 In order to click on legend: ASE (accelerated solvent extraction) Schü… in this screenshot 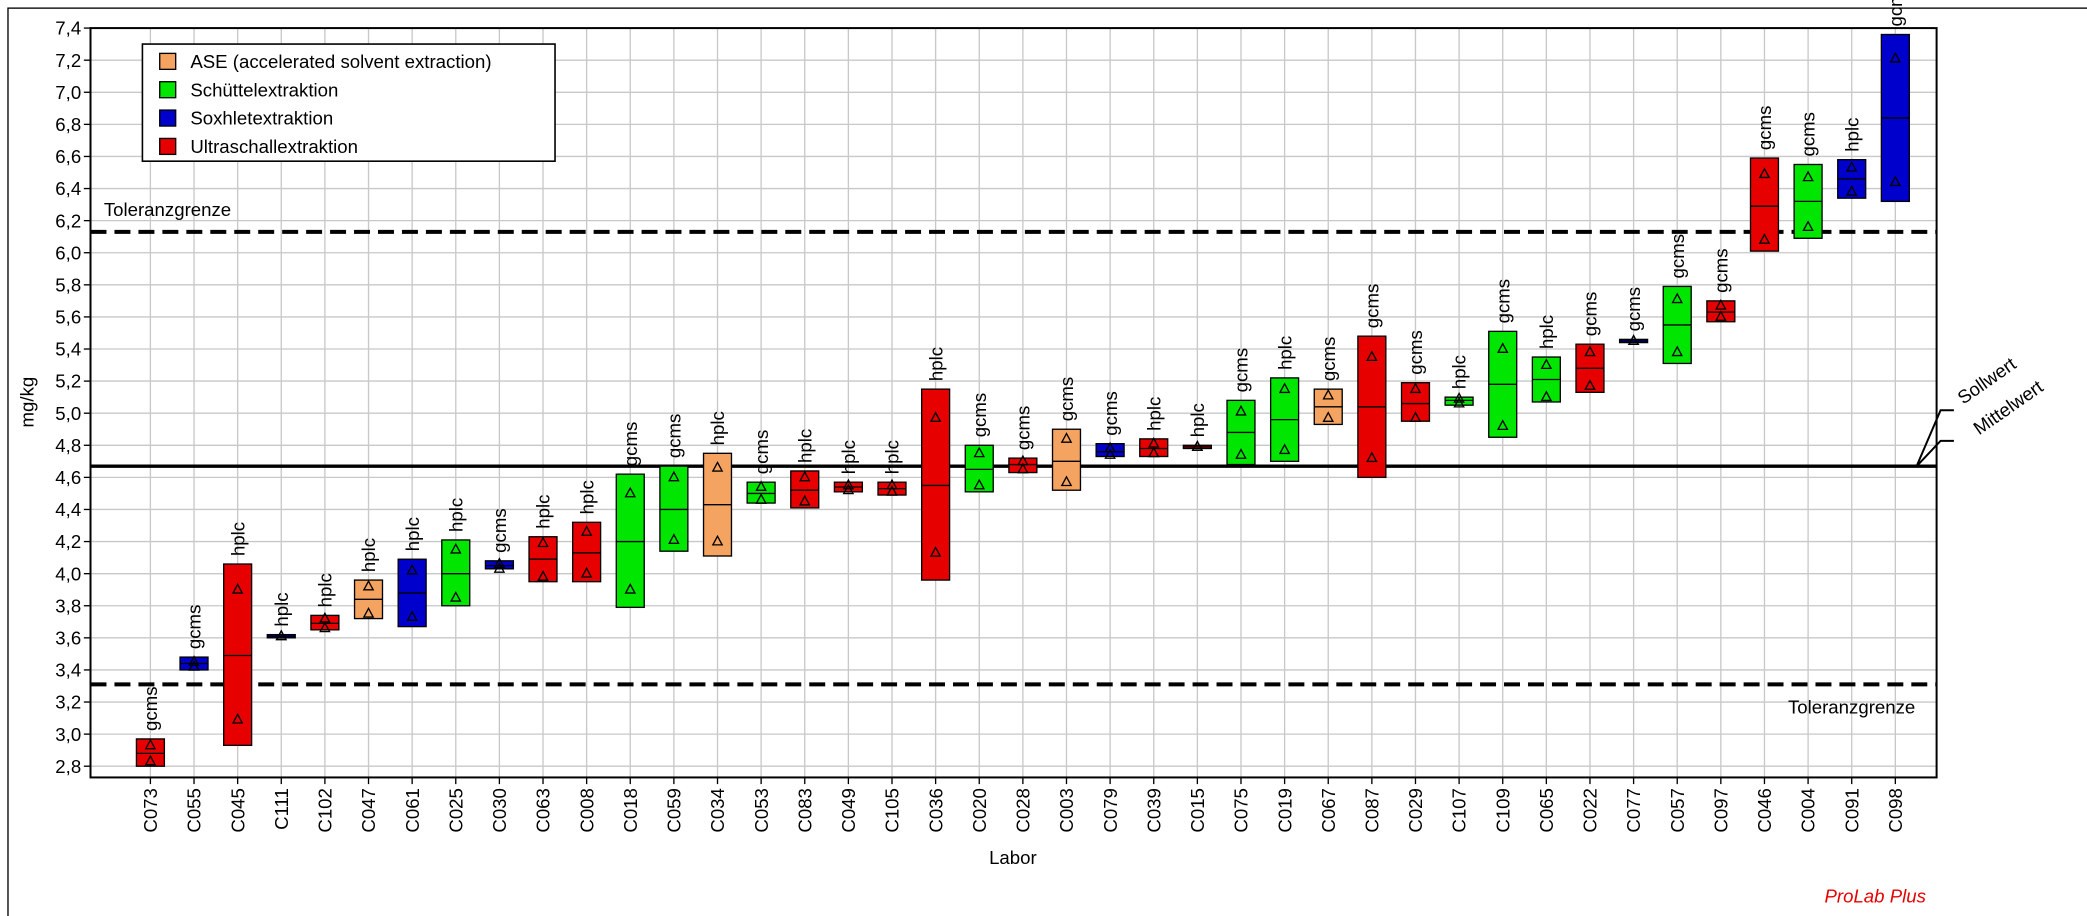, I will do `click(348, 102)`.